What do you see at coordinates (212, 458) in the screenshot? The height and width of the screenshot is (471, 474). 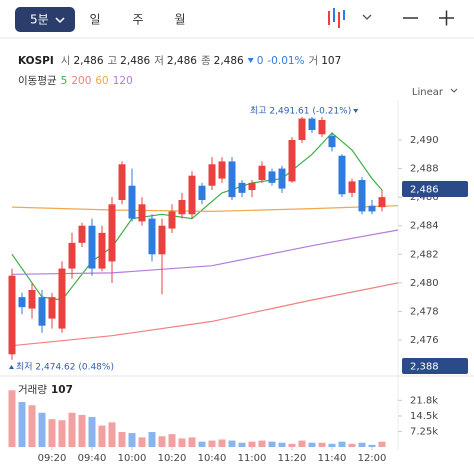 I see `x-tick-label: 10:40` at bounding box center [212, 458].